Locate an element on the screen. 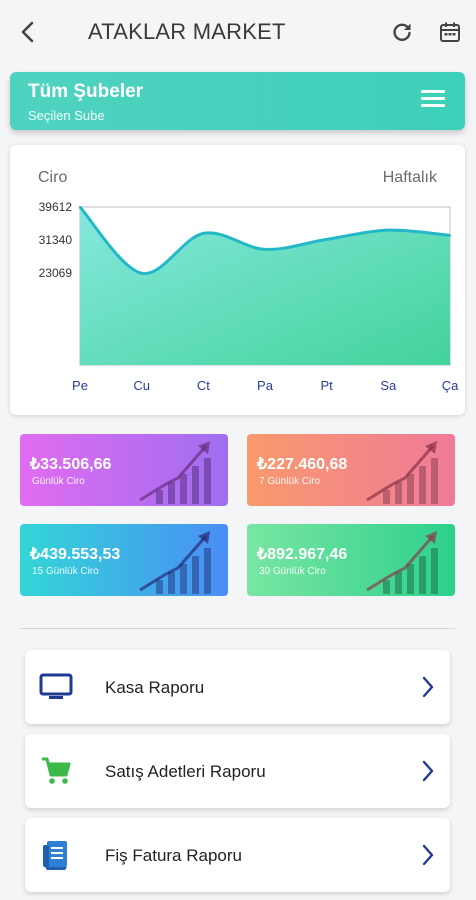 The height and width of the screenshot is (900, 476). report-label: Kasa Raporu is located at coordinates (155, 687).